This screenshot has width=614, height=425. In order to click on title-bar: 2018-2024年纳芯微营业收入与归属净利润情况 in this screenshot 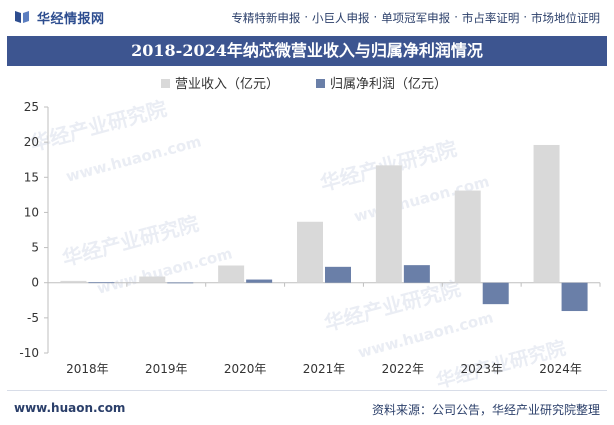, I will do `click(307, 51)`.